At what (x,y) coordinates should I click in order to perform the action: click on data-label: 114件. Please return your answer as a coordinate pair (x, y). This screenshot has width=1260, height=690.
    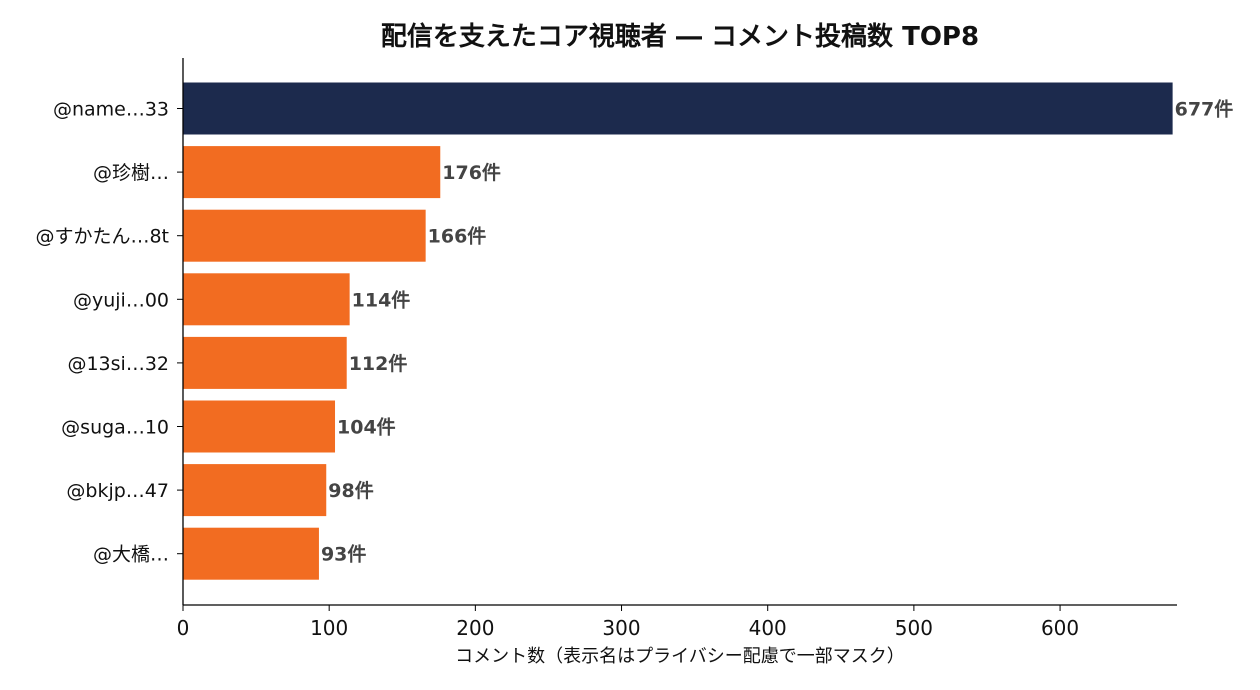
    Looking at the image, I should click on (381, 299).